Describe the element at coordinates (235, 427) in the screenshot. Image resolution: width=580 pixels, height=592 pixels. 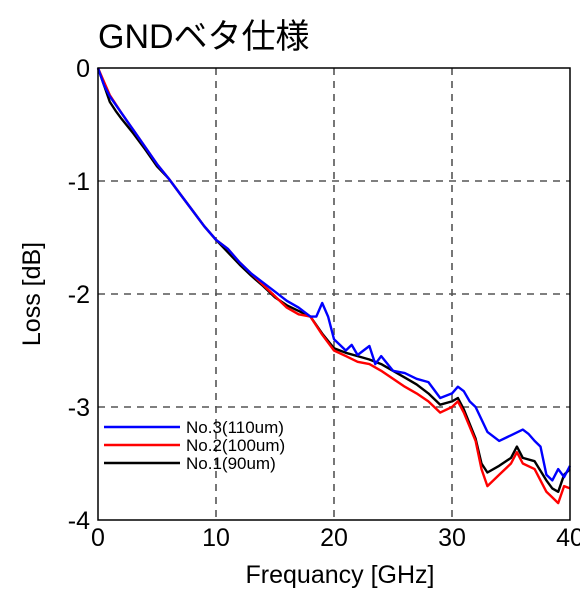
I see `legend-label: No.3(110um)` at that location.